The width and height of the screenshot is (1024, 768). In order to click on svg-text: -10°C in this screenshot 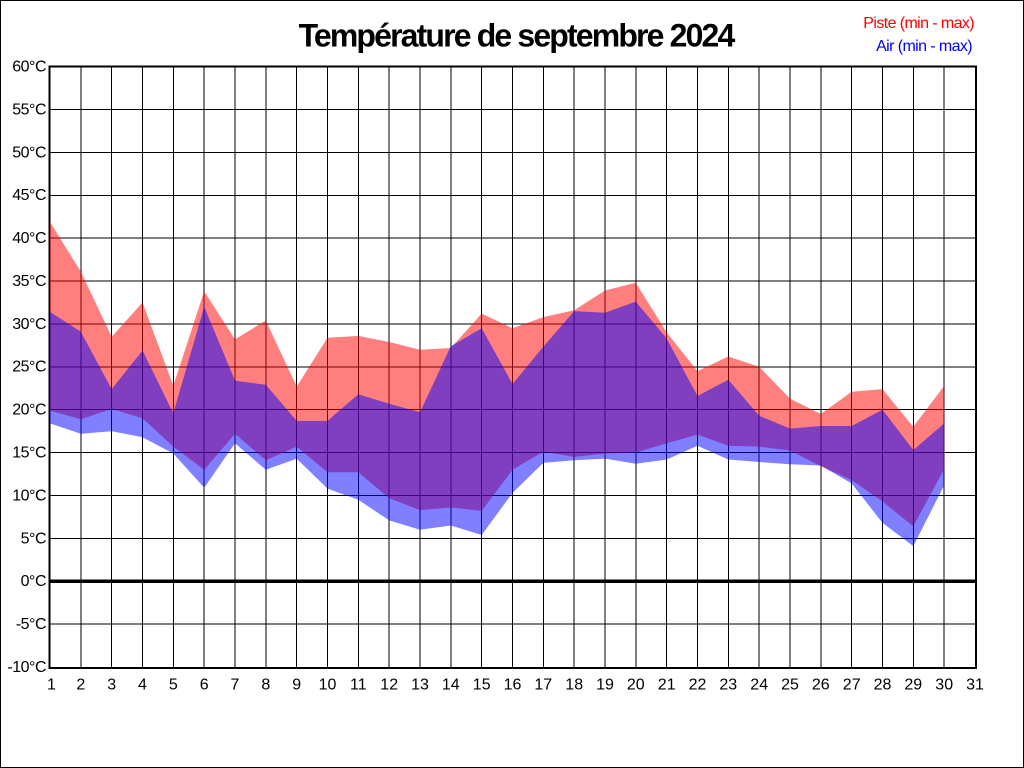, I will do `click(26, 667)`.